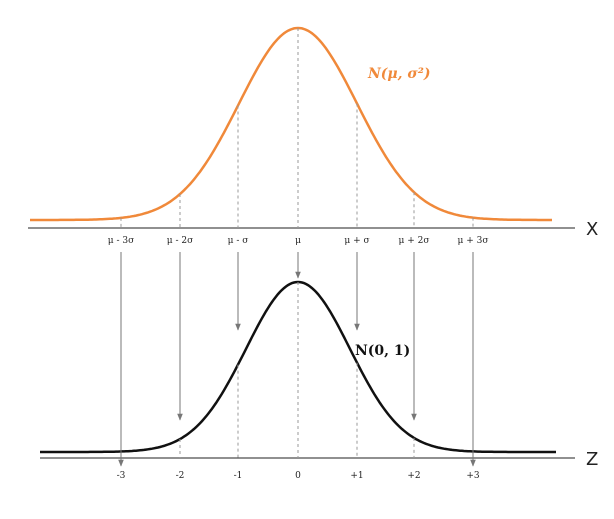 The height and width of the screenshot is (519, 614). I want to click on z-label: 0, so click(298, 476).